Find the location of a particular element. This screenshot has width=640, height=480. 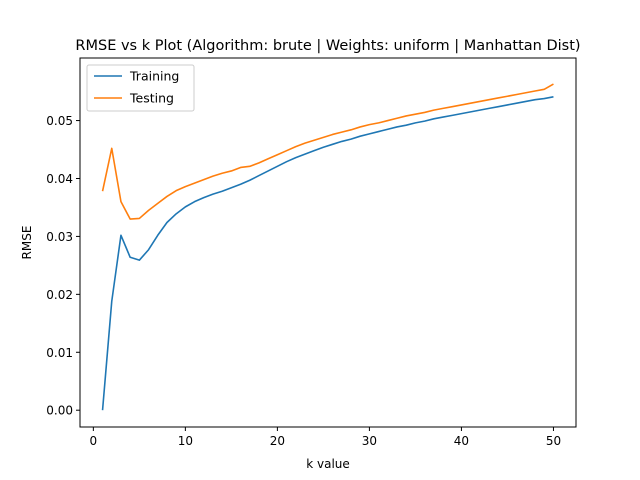

x-tick-label: 0 is located at coordinates (94, 441).